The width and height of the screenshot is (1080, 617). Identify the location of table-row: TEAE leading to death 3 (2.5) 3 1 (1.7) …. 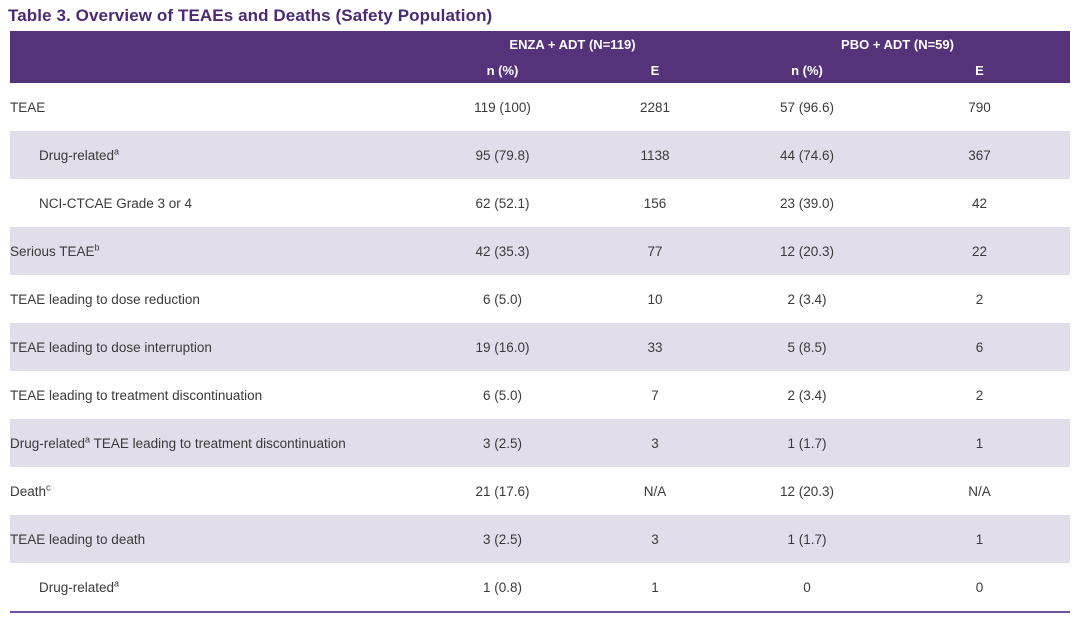
(540, 539).